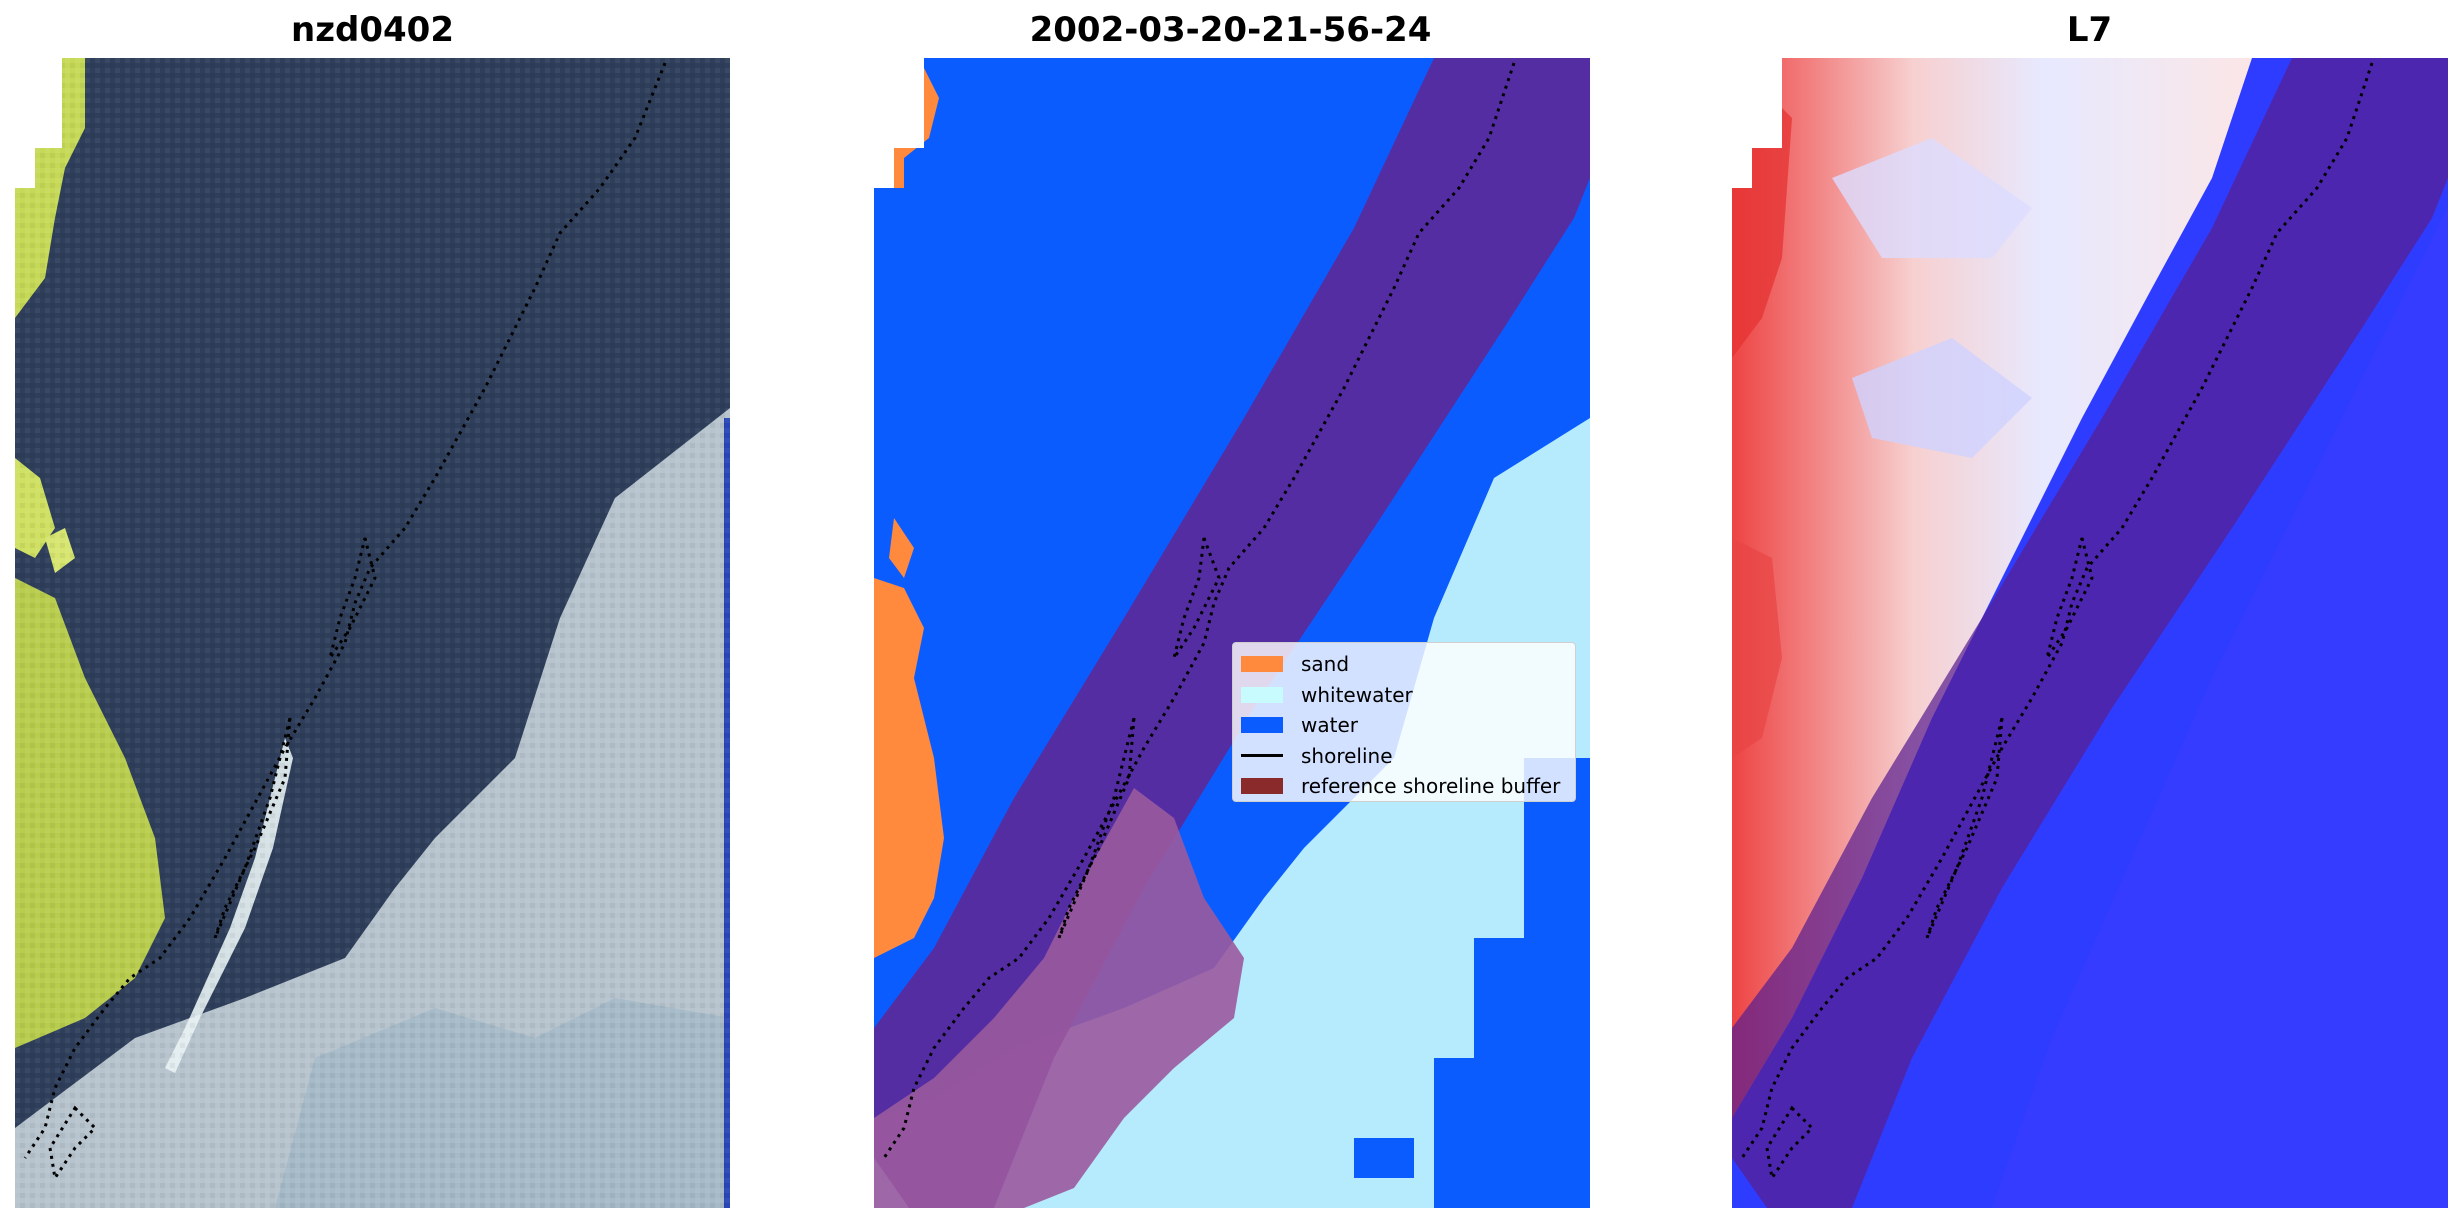 Image resolution: width=2460 pixels, height=1225 pixels. Describe the element at coordinates (1262, 756) in the screenshot. I see `legend-swatch-shoreline` at that location.